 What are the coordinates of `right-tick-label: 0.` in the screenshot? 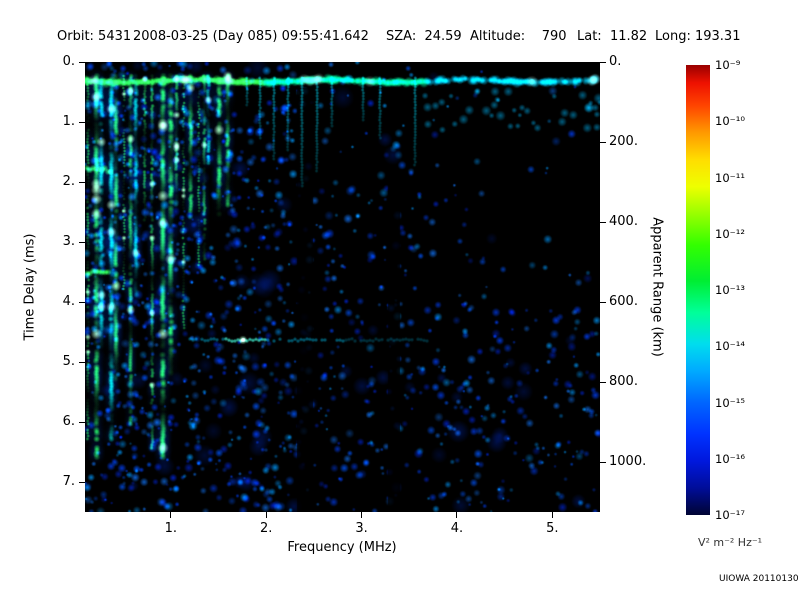 It's located at (615, 61).